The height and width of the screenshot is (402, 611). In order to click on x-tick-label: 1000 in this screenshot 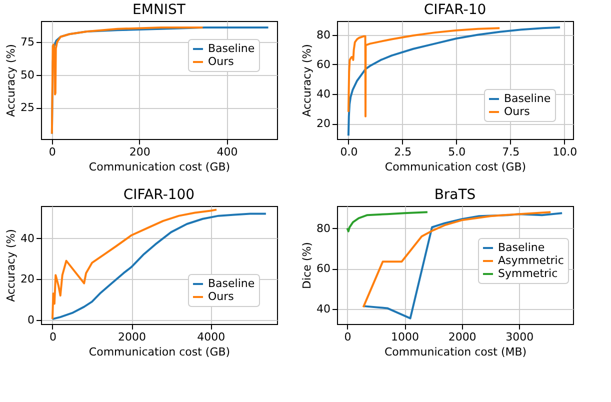, I will do `click(405, 337)`.